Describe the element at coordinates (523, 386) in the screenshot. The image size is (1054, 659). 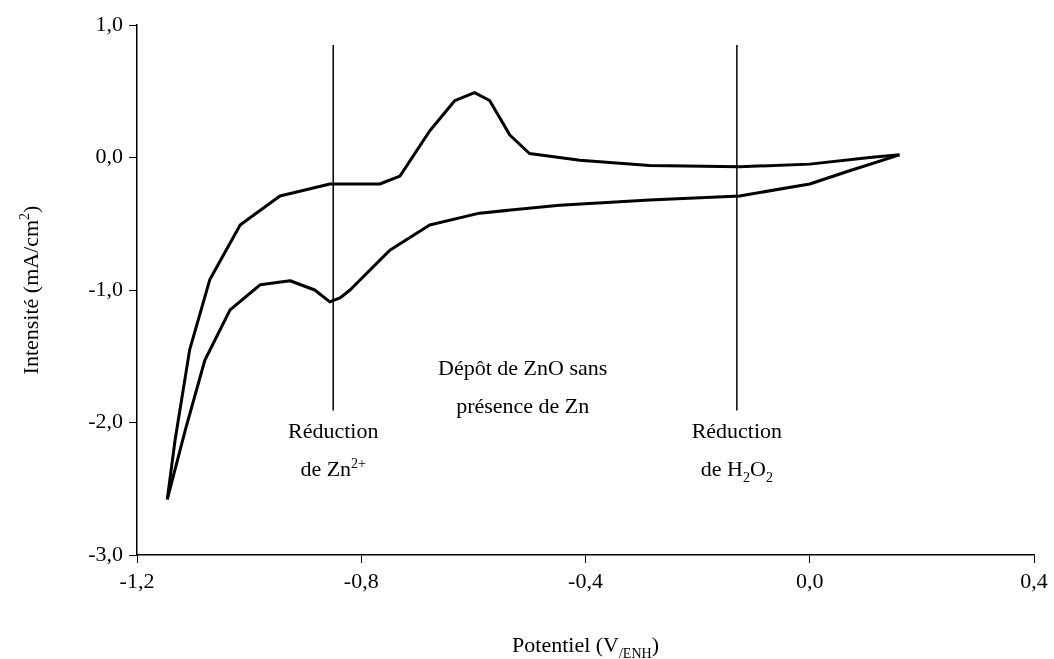
I see `annotation: Dépôt de ZnO sans présence de Zn` at that location.